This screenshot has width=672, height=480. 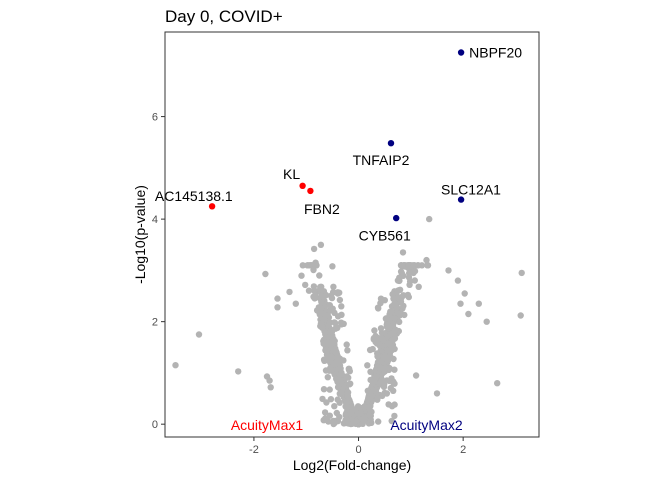 What do you see at coordinates (254, 450) in the screenshot?
I see `x-tick-label: -2` at bounding box center [254, 450].